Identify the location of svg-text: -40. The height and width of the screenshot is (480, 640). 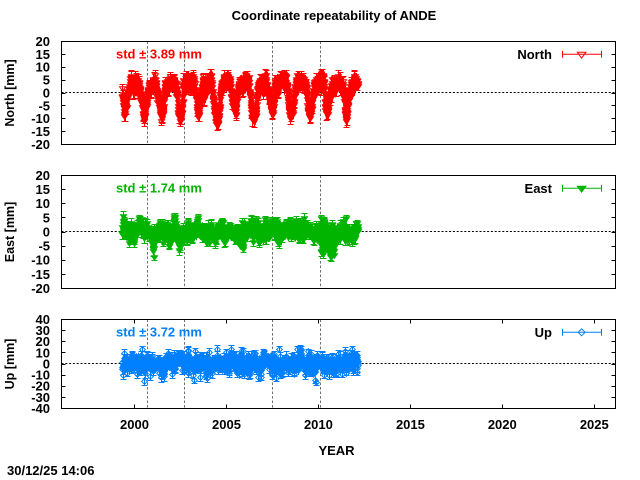
(40, 408).